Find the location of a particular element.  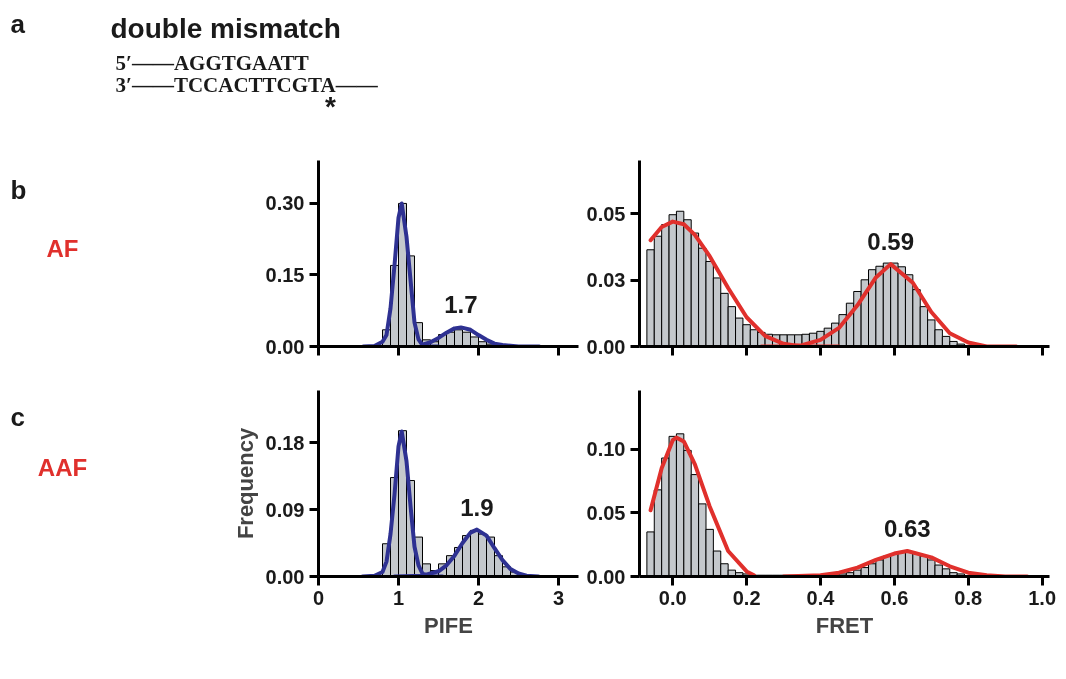

y-axis-title: Frequency is located at coordinates (245, 483).